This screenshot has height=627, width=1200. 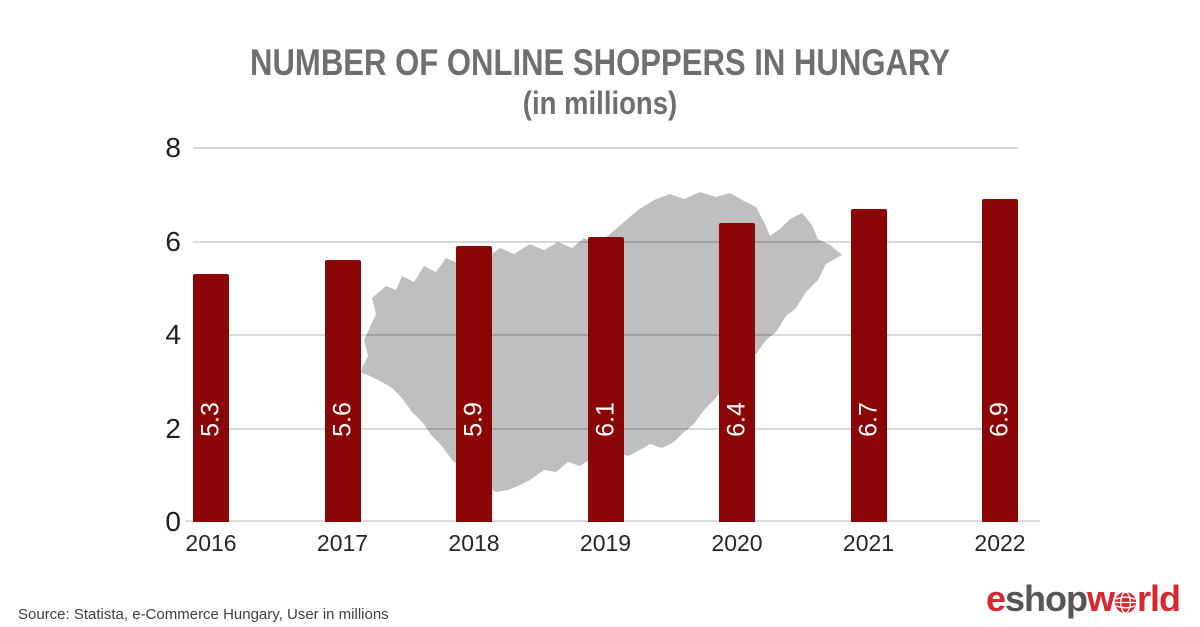 I want to click on x-tick-label-2022: 2022, so click(x=1000, y=543).